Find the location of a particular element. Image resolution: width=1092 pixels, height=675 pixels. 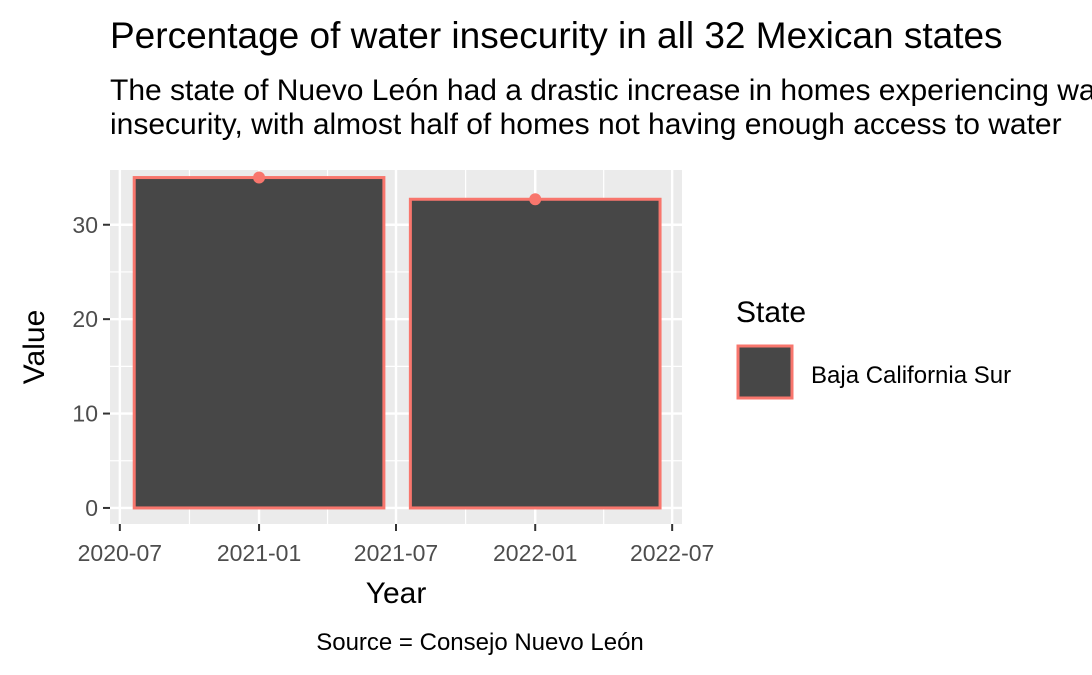

y-tick-label: 10 is located at coordinates (85, 414).